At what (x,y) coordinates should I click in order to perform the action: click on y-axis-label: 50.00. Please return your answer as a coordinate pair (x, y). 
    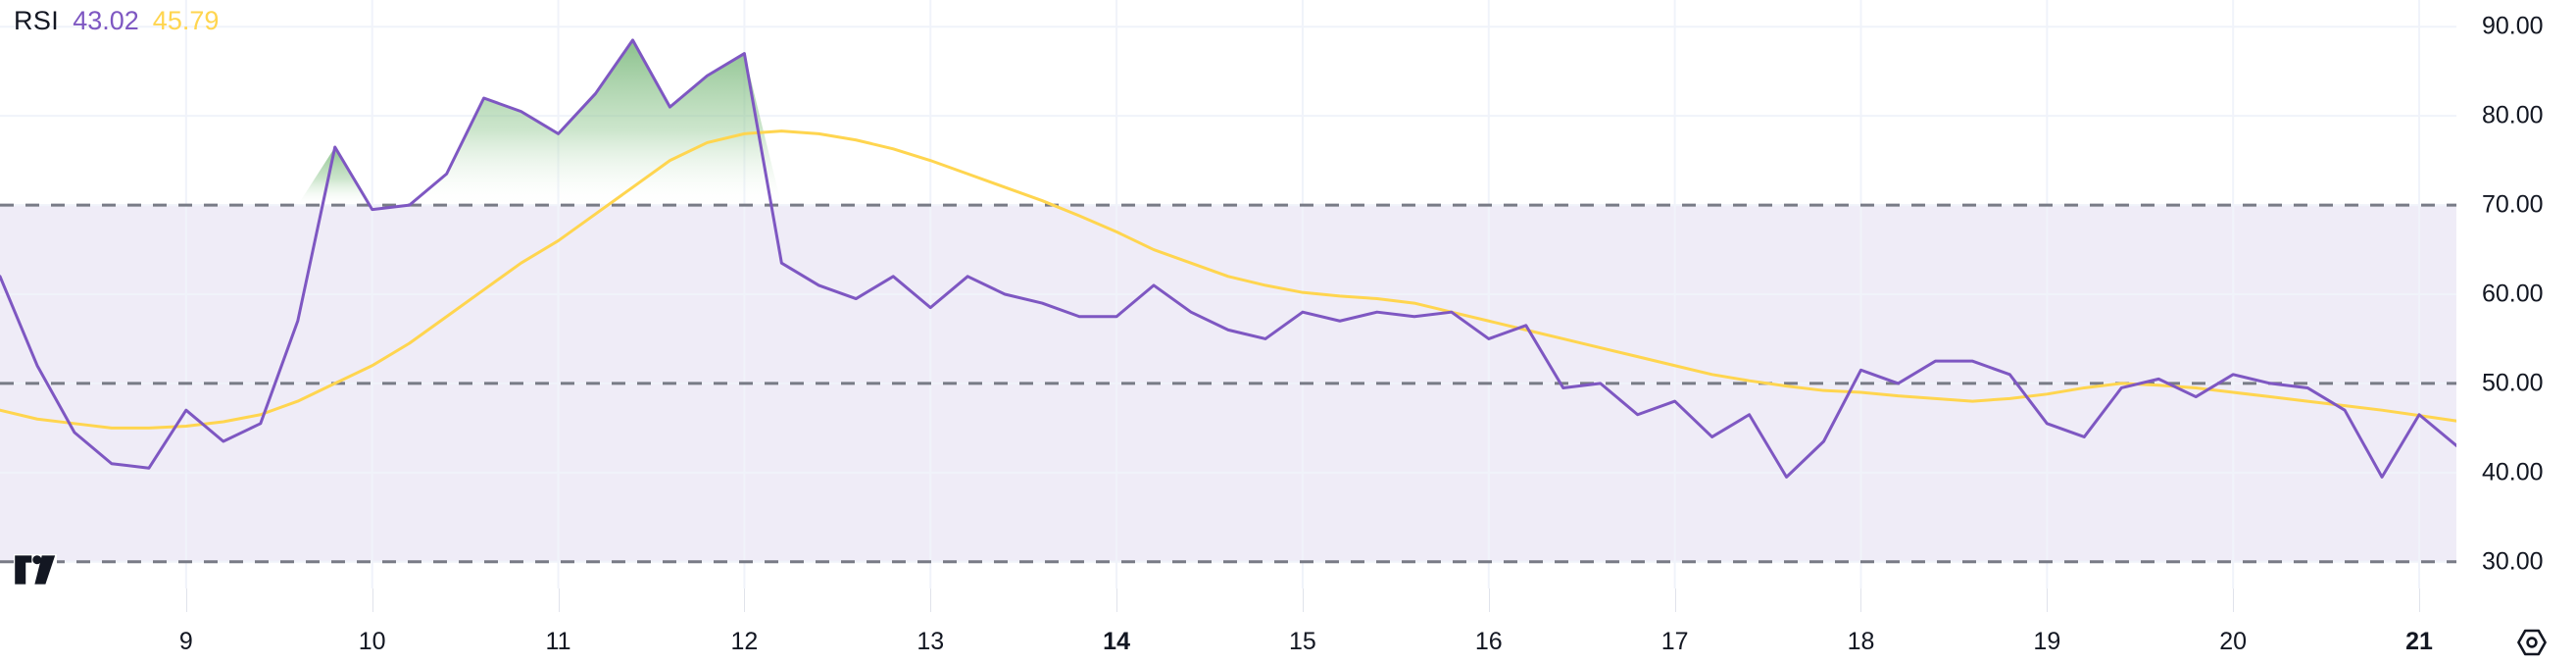
    Looking at the image, I should click on (2513, 383).